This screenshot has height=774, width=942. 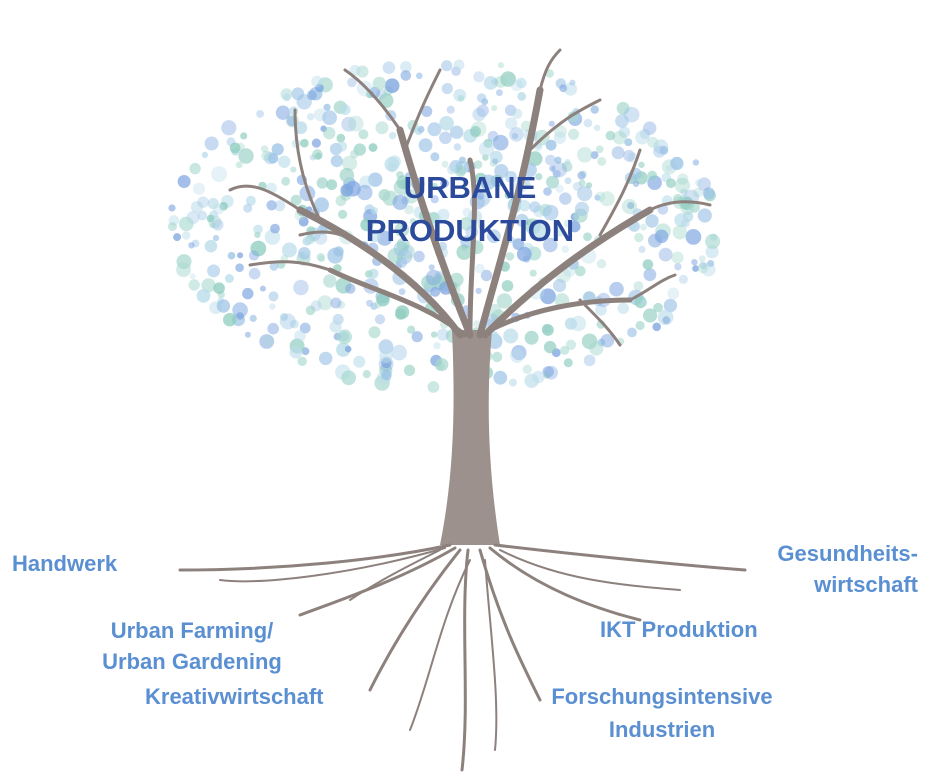 I want to click on label: Industrien, so click(x=662, y=729).